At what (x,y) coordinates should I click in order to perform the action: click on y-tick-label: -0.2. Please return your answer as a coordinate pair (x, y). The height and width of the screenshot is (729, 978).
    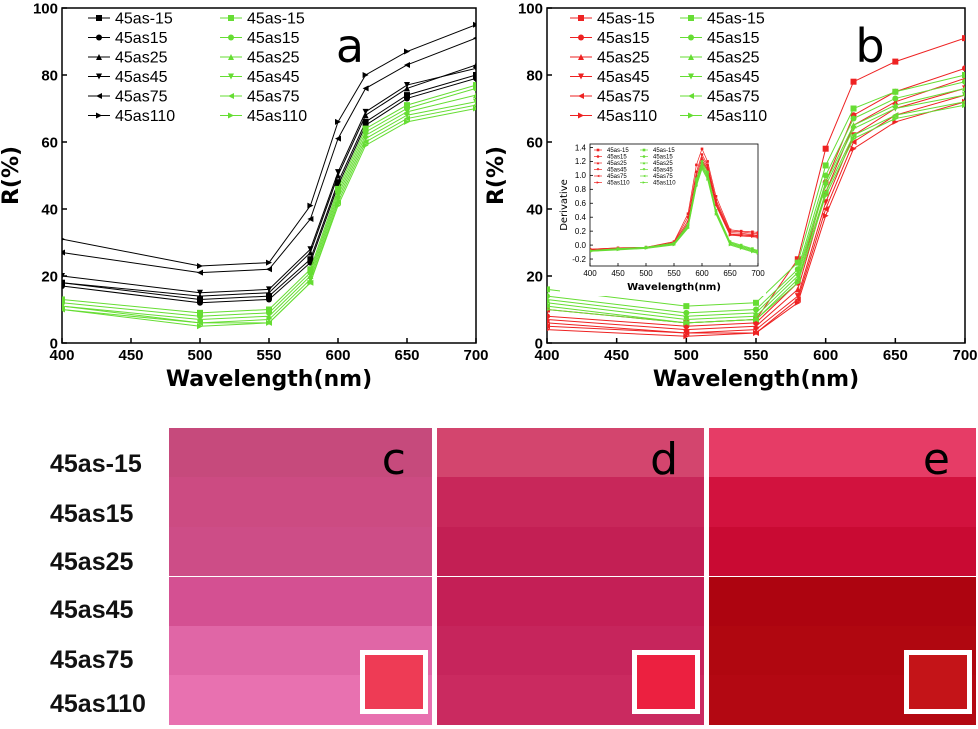
    Looking at the image, I should click on (579, 259).